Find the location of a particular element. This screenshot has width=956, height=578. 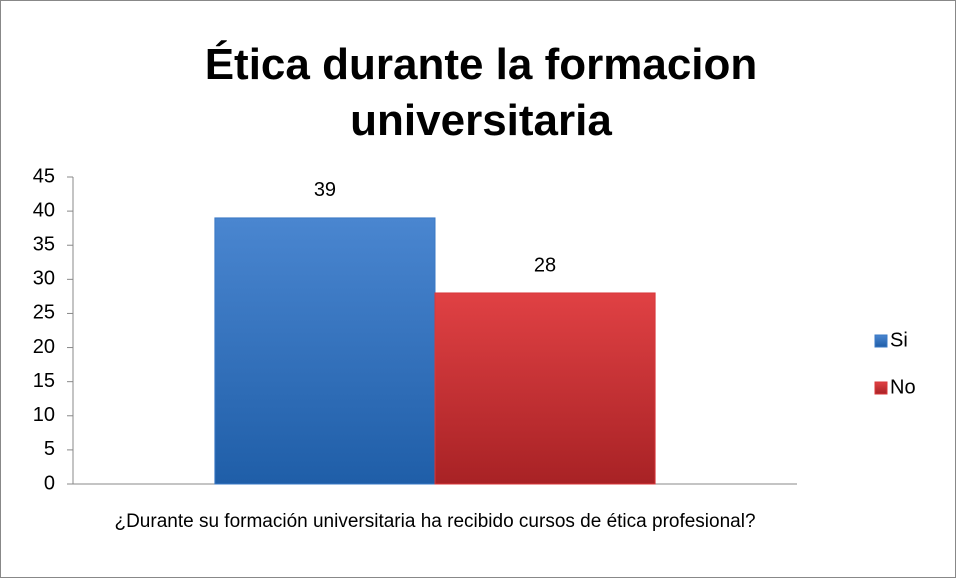

data-label: 39 is located at coordinates (325, 190).